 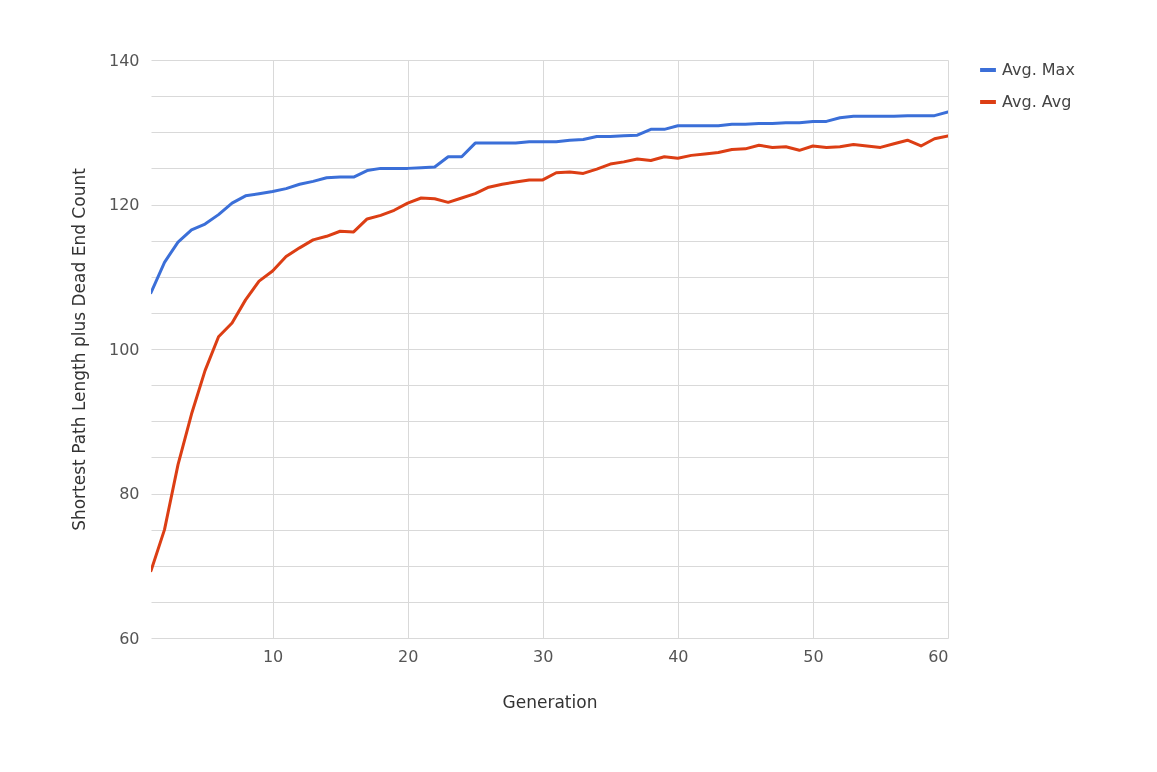 I want to click on legend-label: Avg. Max, so click(x=1038, y=69).